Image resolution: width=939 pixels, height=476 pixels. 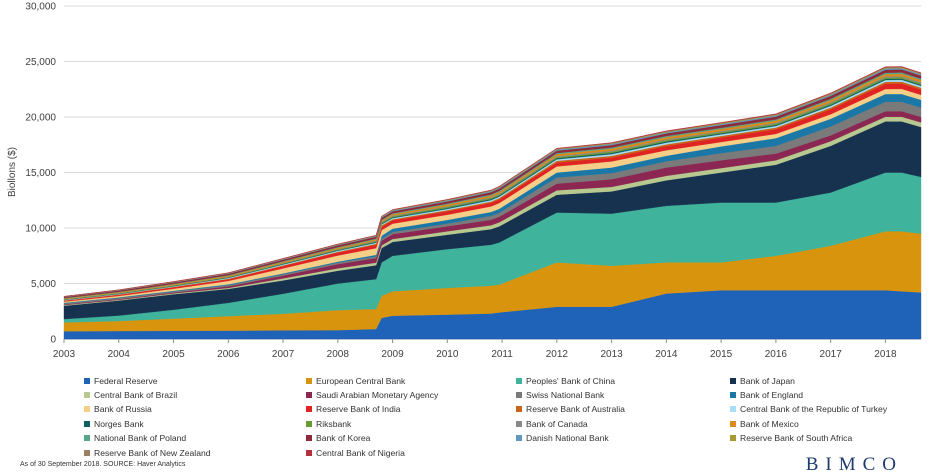 What do you see at coordinates (119, 423) in the screenshot?
I see `legend-label: Norges Bank` at bounding box center [119, 423].